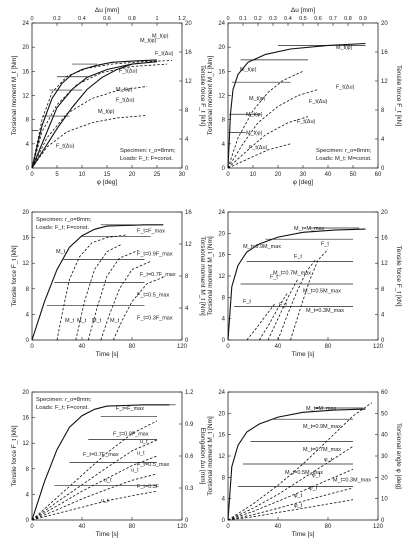 This screenshot has width=413, height=550. I want to click on specimen-note: Loads: F_t; F=const., so click(62, 408).